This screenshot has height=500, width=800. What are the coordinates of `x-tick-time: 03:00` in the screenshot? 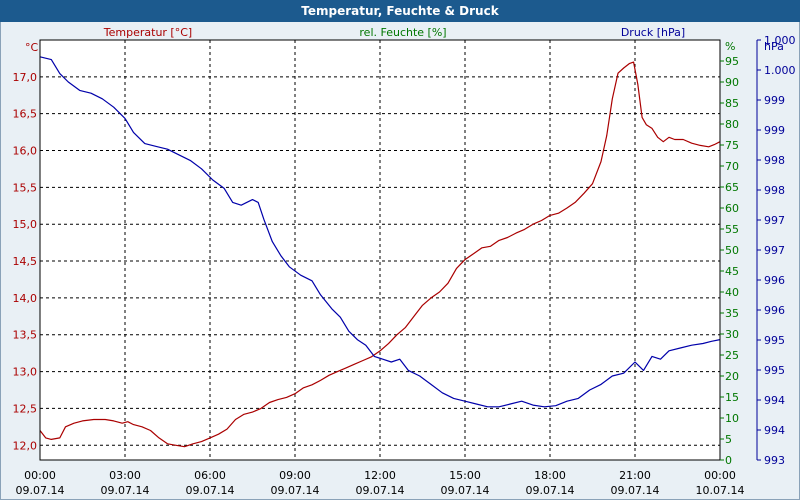 It's located at (125, 475).